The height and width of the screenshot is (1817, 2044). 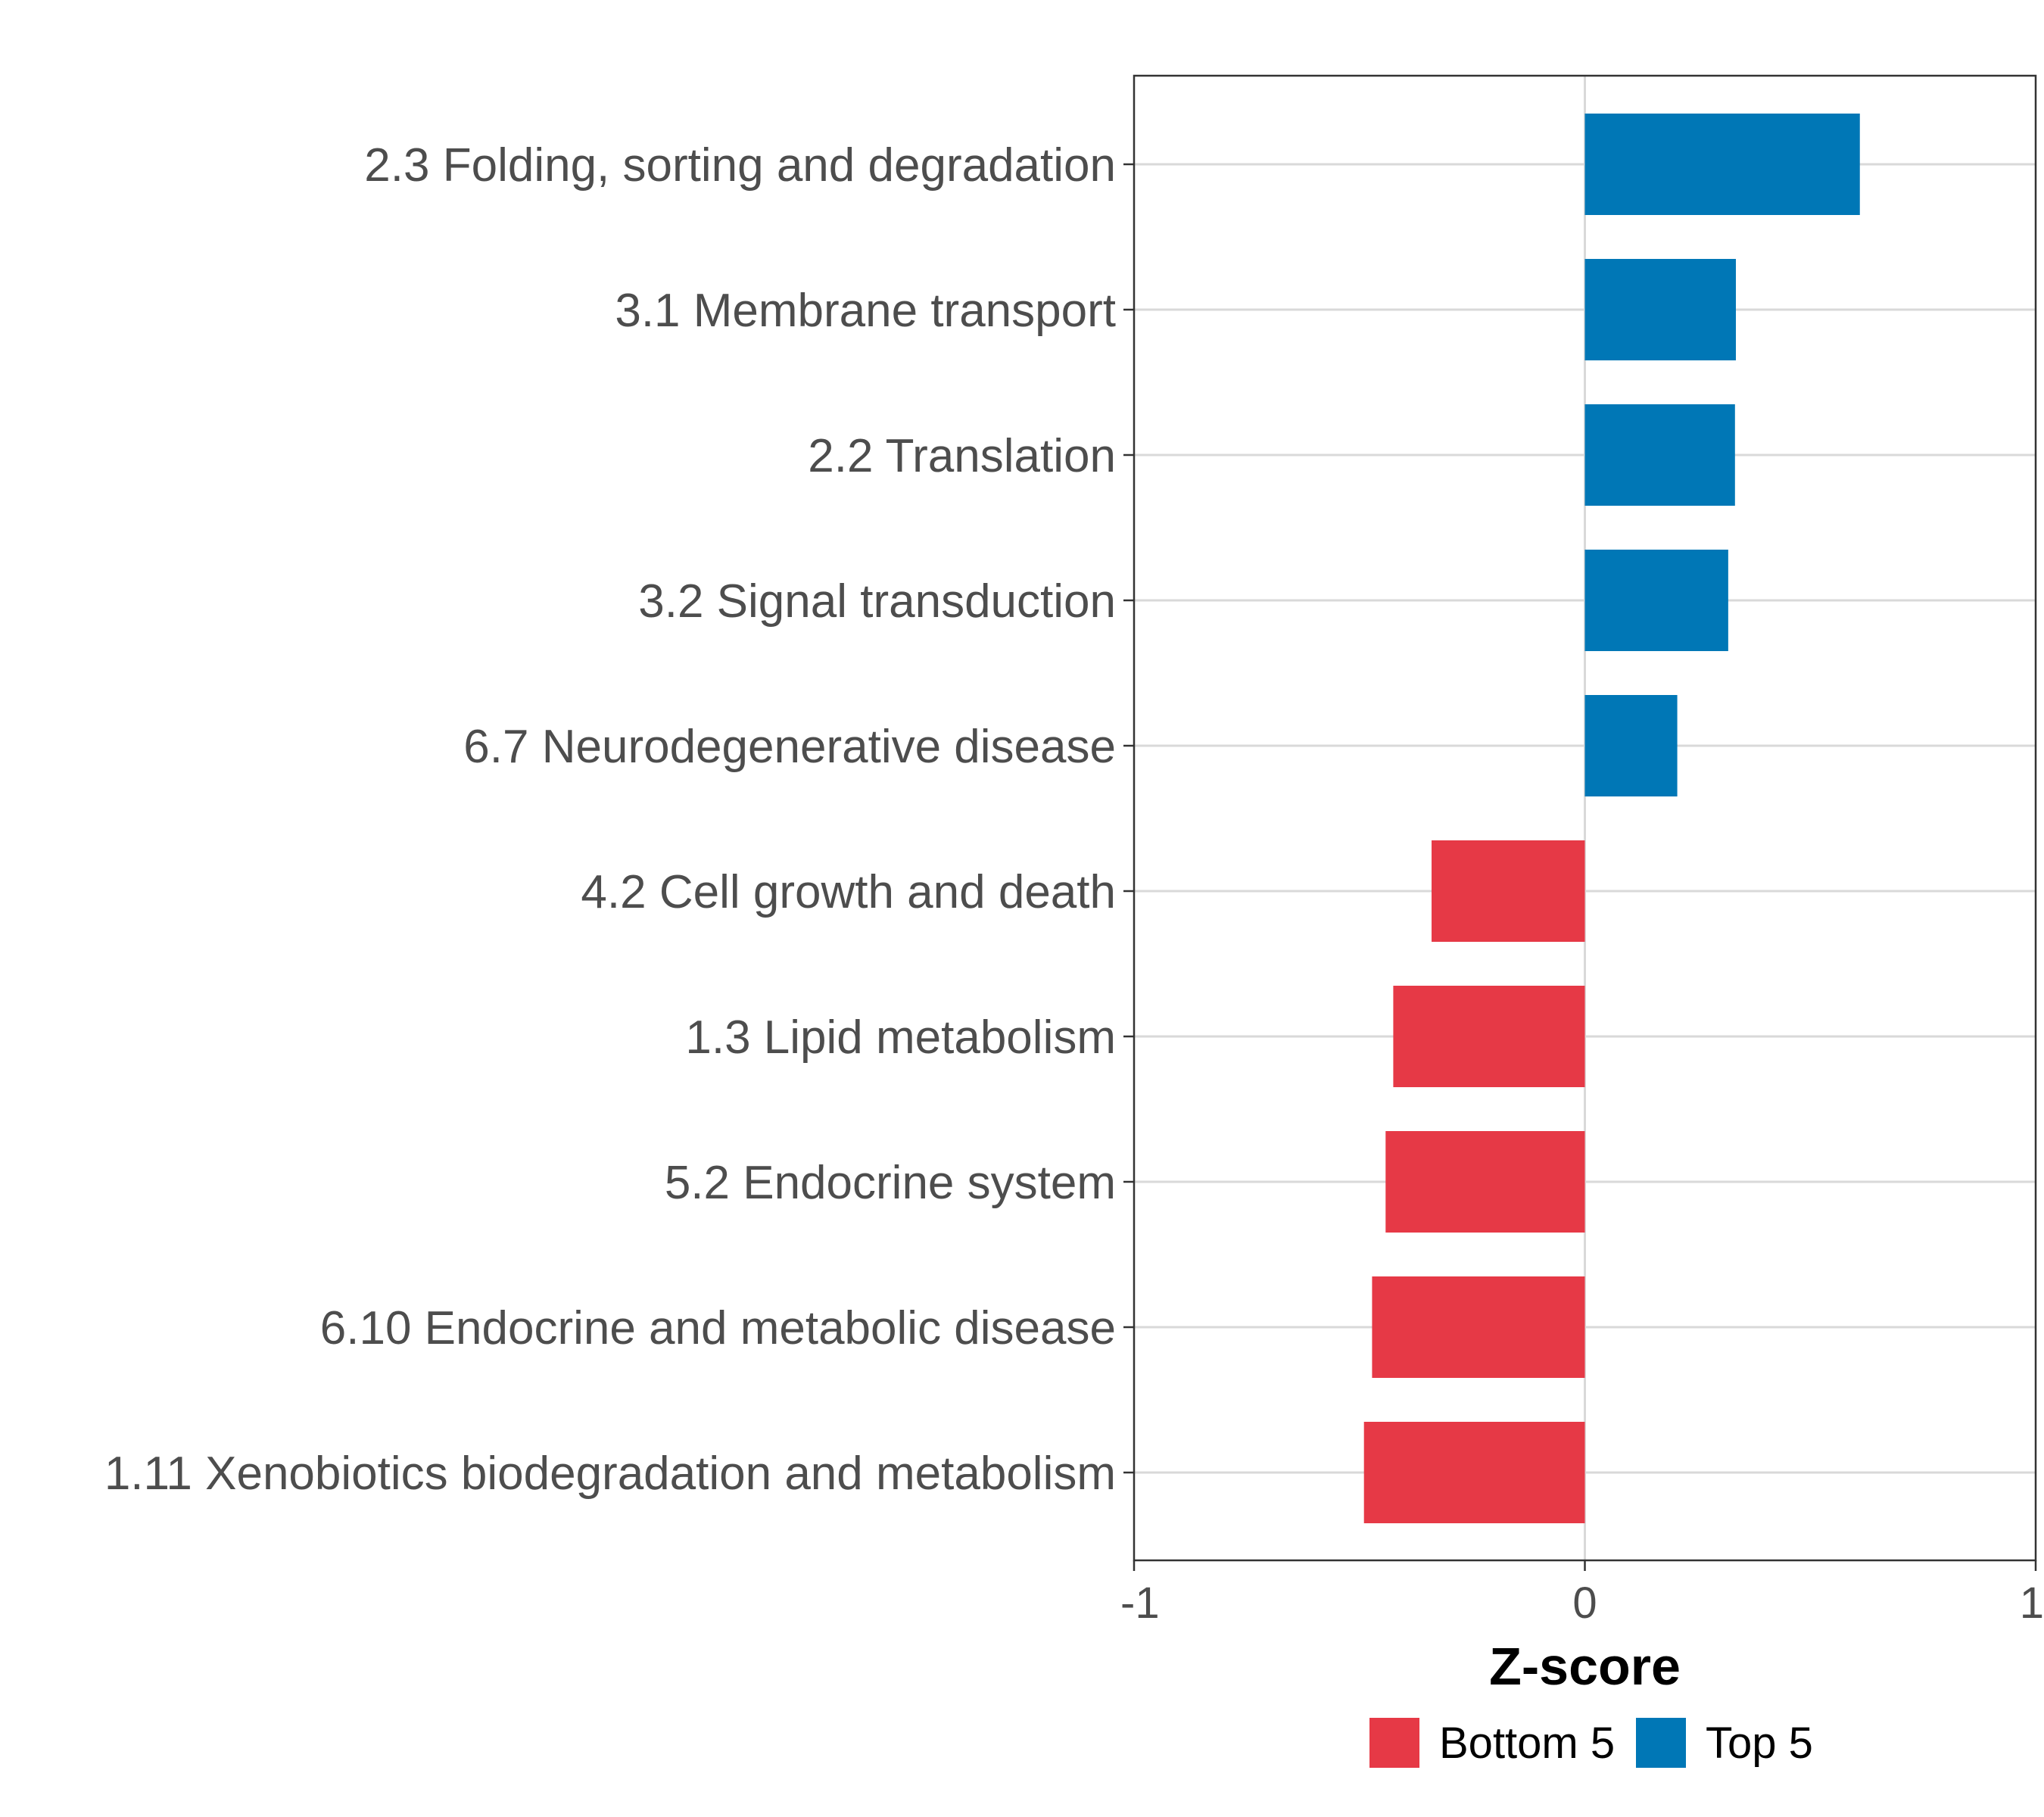 What do you see at coordinates (900, 1037) in the screenshot?
I see `y-tick-label: 1.3 Lipid metabolism` at bounding box center [900, 1037].